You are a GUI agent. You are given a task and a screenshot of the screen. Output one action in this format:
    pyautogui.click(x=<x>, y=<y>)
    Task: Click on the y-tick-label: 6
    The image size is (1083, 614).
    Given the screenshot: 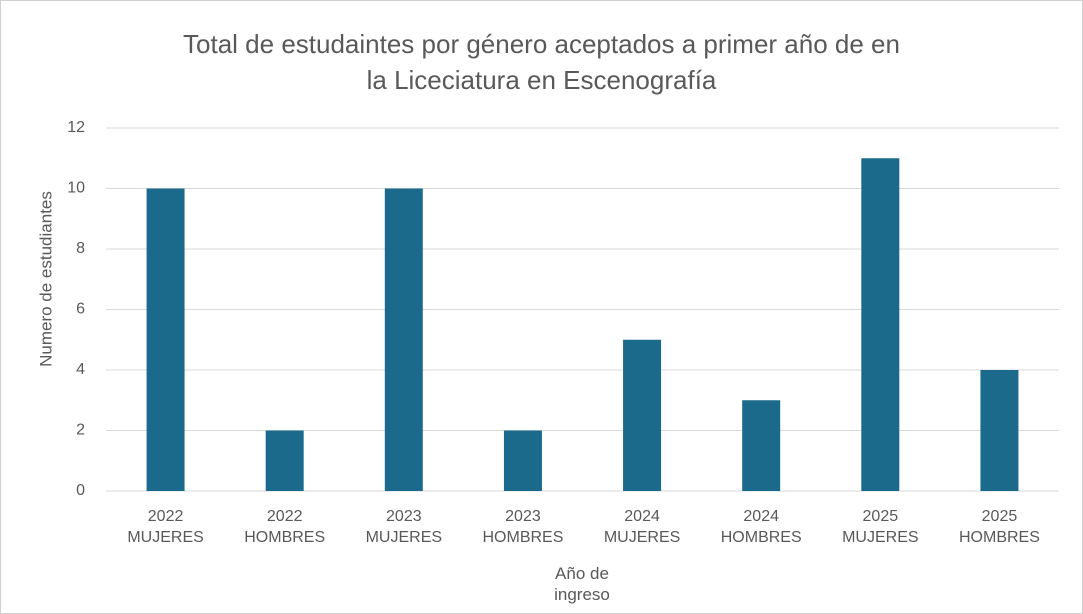 What is the action you would take?
    pyautogui.click(x=80, y=309)
    